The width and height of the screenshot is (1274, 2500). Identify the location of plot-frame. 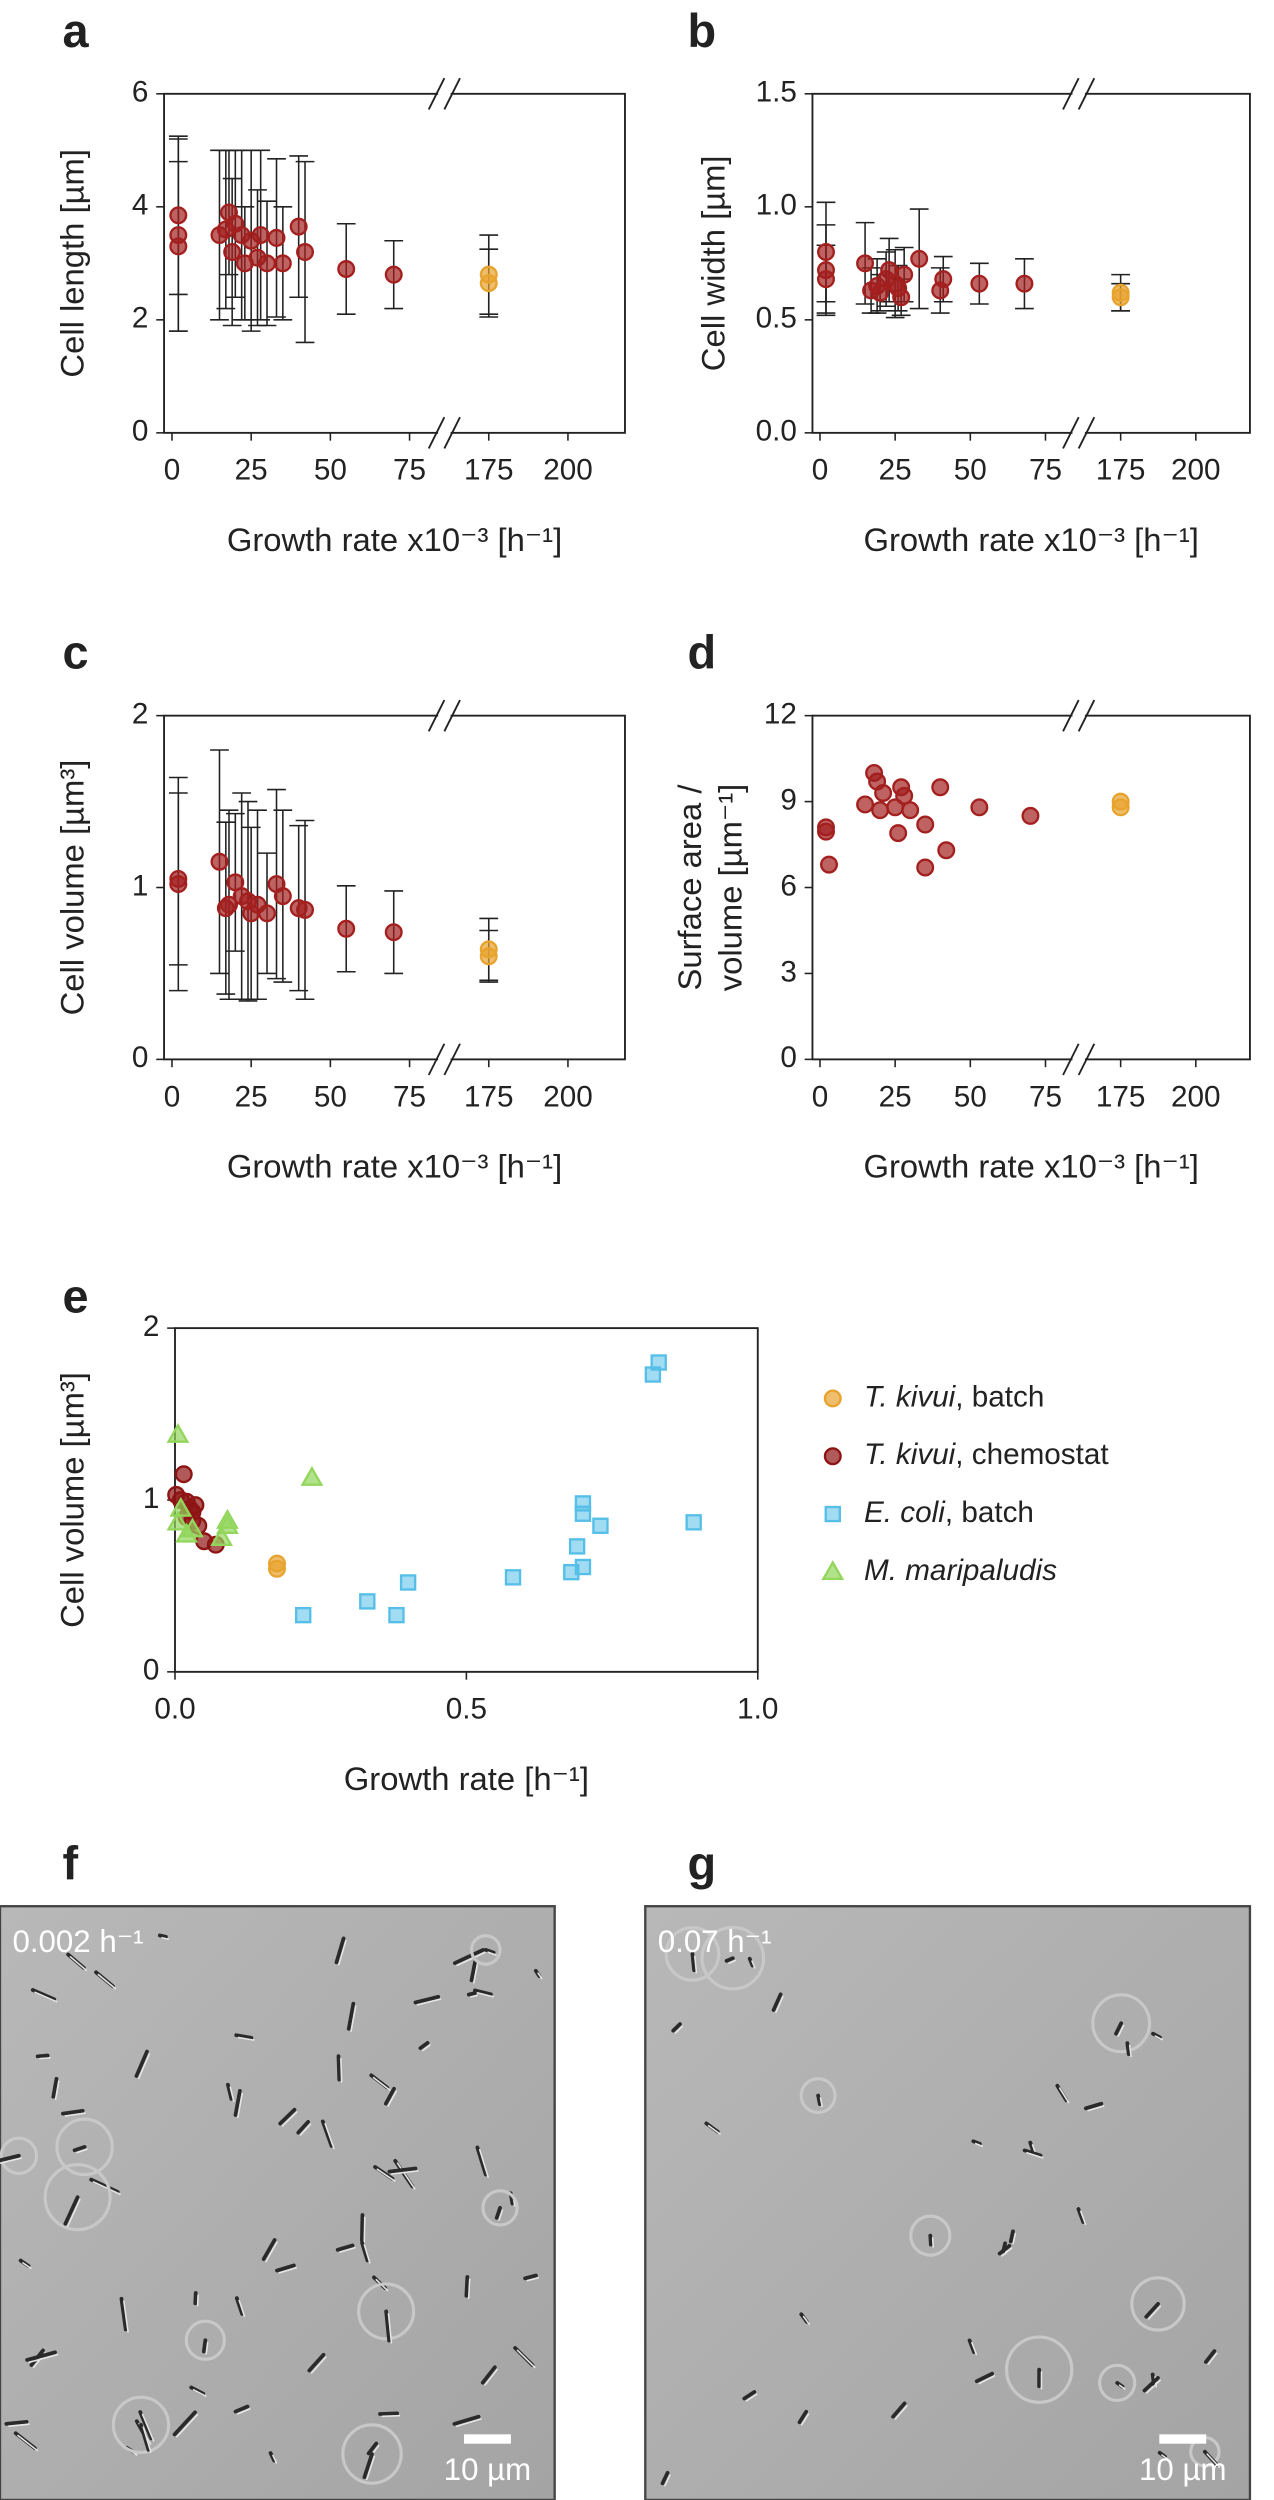
(394, 263).